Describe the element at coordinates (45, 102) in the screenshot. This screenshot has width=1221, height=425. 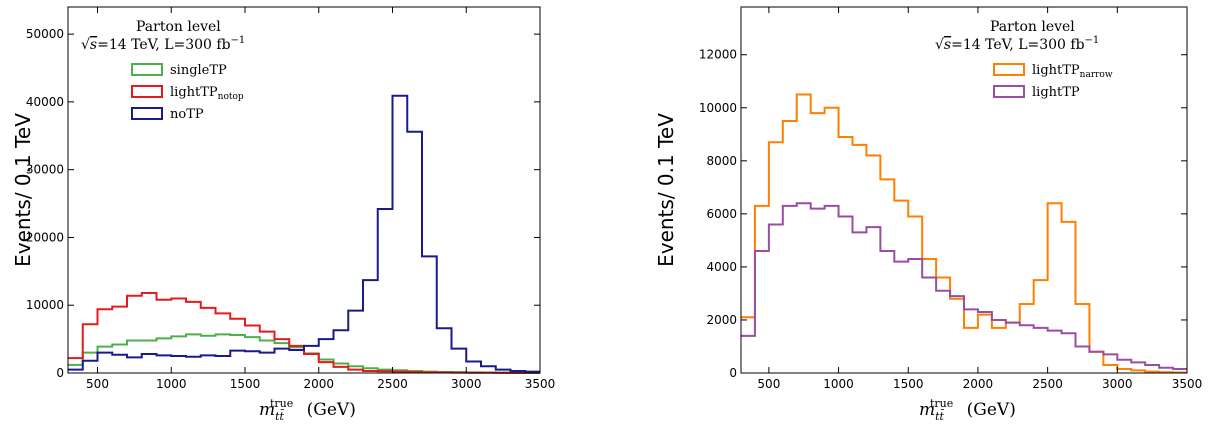
I see `y-tick-label: 40000` at that location.